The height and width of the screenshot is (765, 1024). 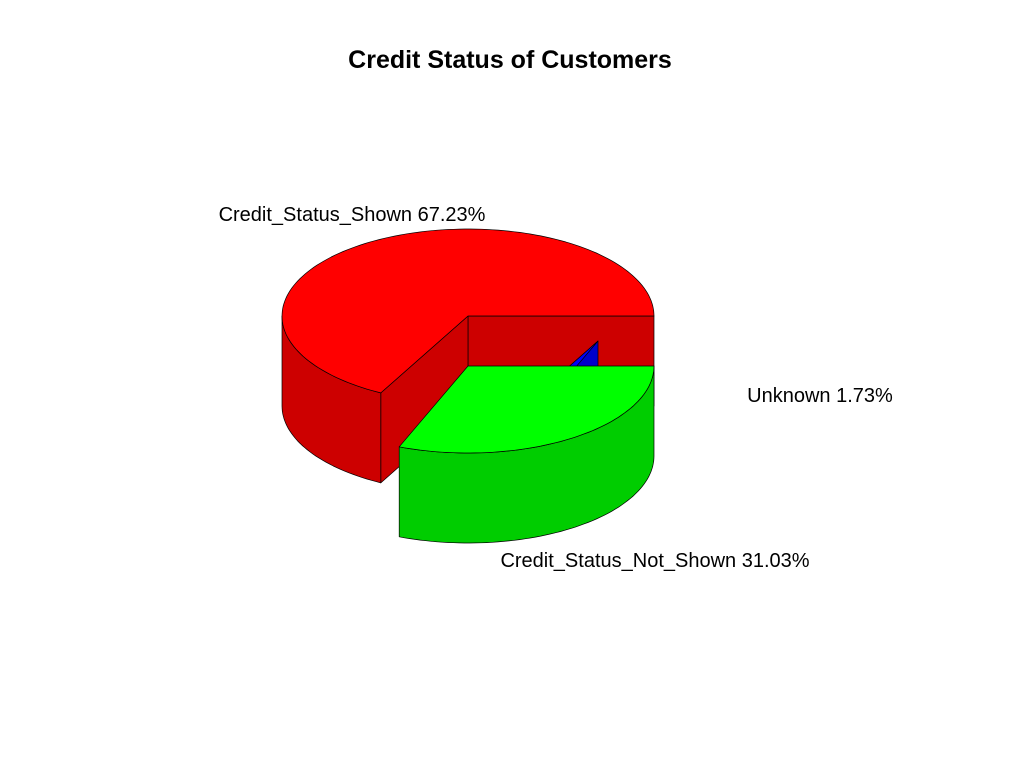 What do you see at coordinates (654, 561) in the screenshot?
I see `slice-label-credit-status-not-shown: Credit_Status_Not_Shown 31.03%` at bounding box center [654, 561].